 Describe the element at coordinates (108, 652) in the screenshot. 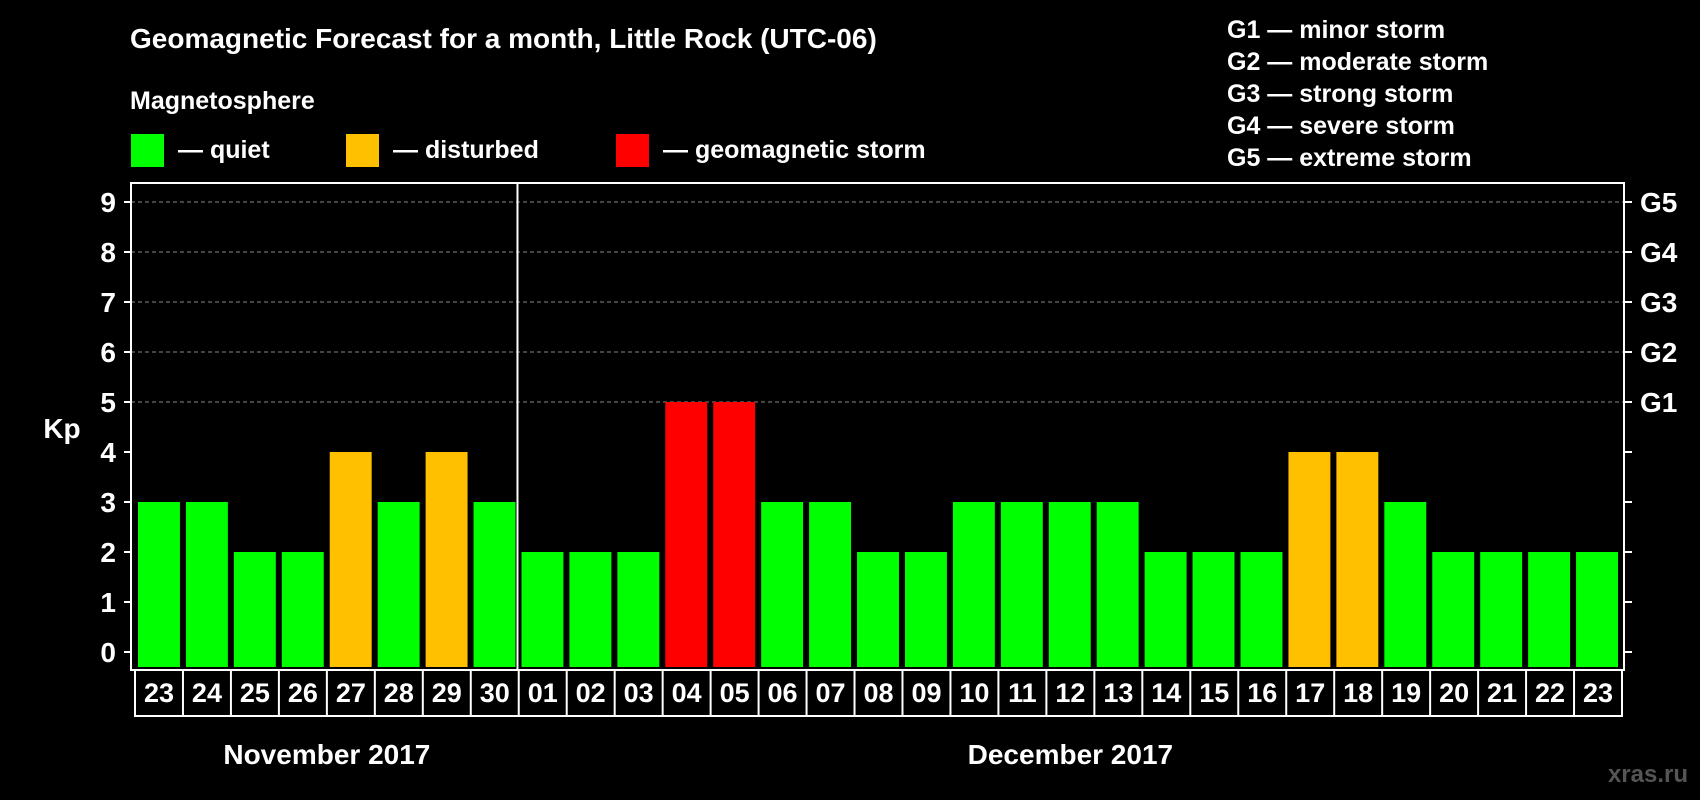

I see `y-tick-label: 0` at that location.